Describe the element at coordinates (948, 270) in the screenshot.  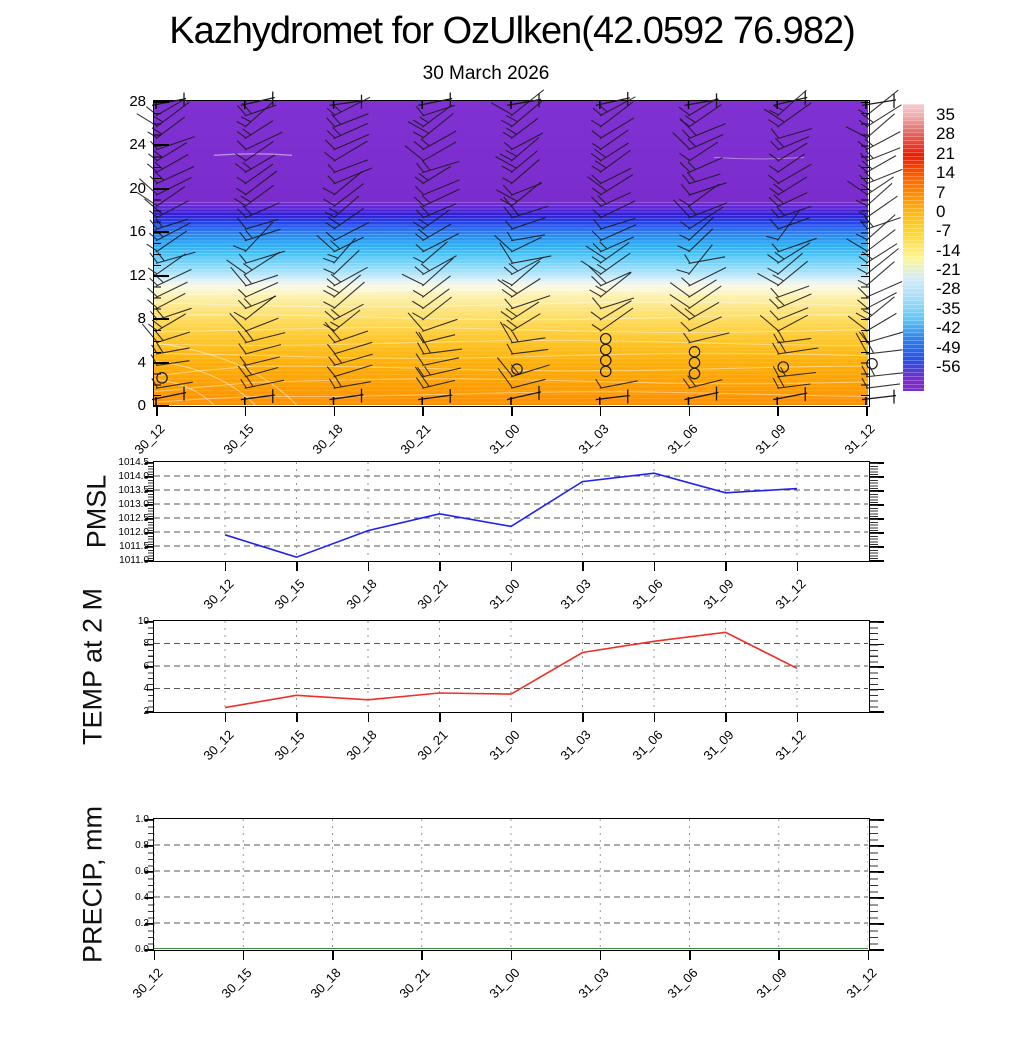
I see `colorbar-label: -21` at that location.